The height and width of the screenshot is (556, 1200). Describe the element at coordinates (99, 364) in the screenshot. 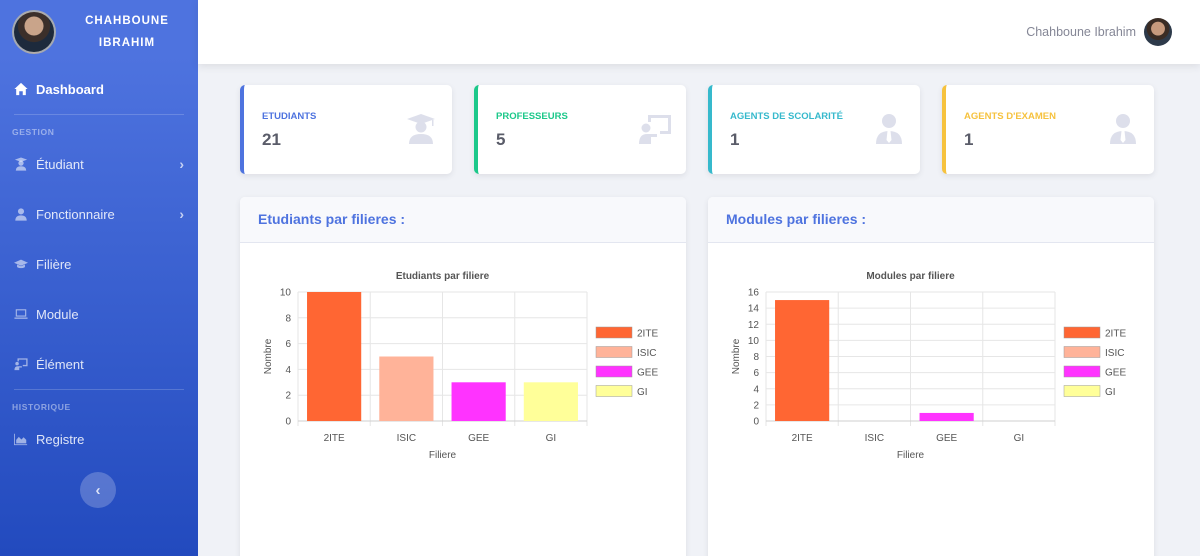

I see `sidebar-item-element: Élément` at that location.